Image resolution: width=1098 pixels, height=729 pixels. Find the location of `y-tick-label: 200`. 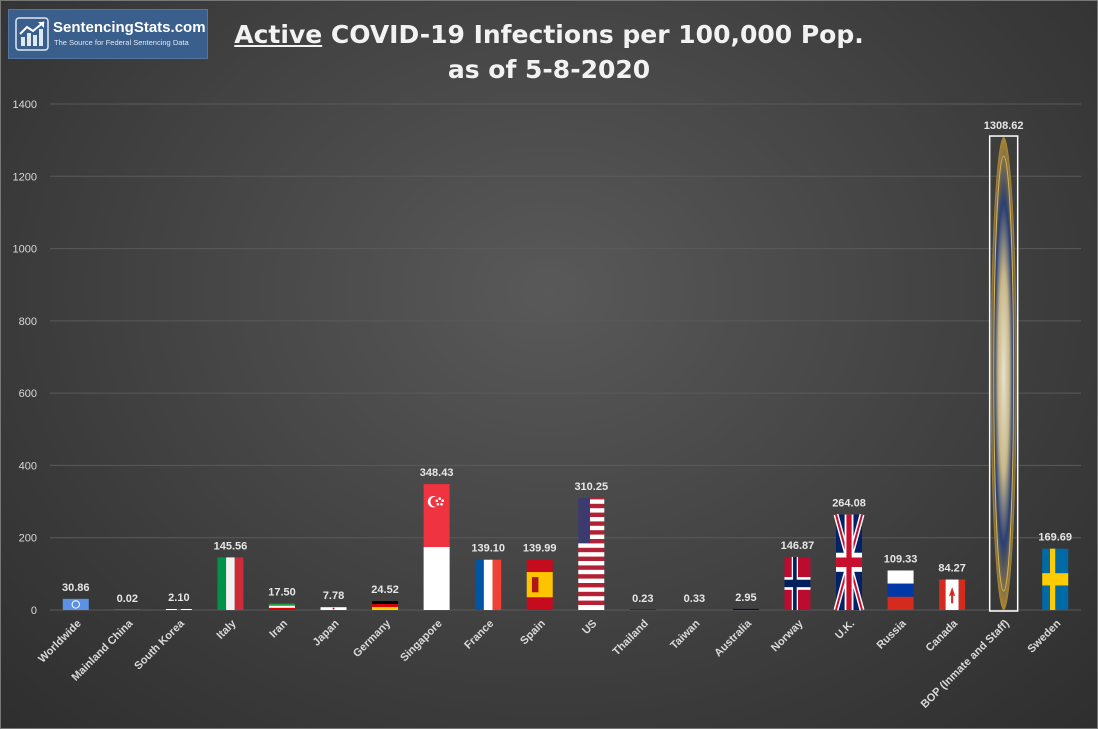

y-tick-label: 200 is located at coordinates (28, 539).